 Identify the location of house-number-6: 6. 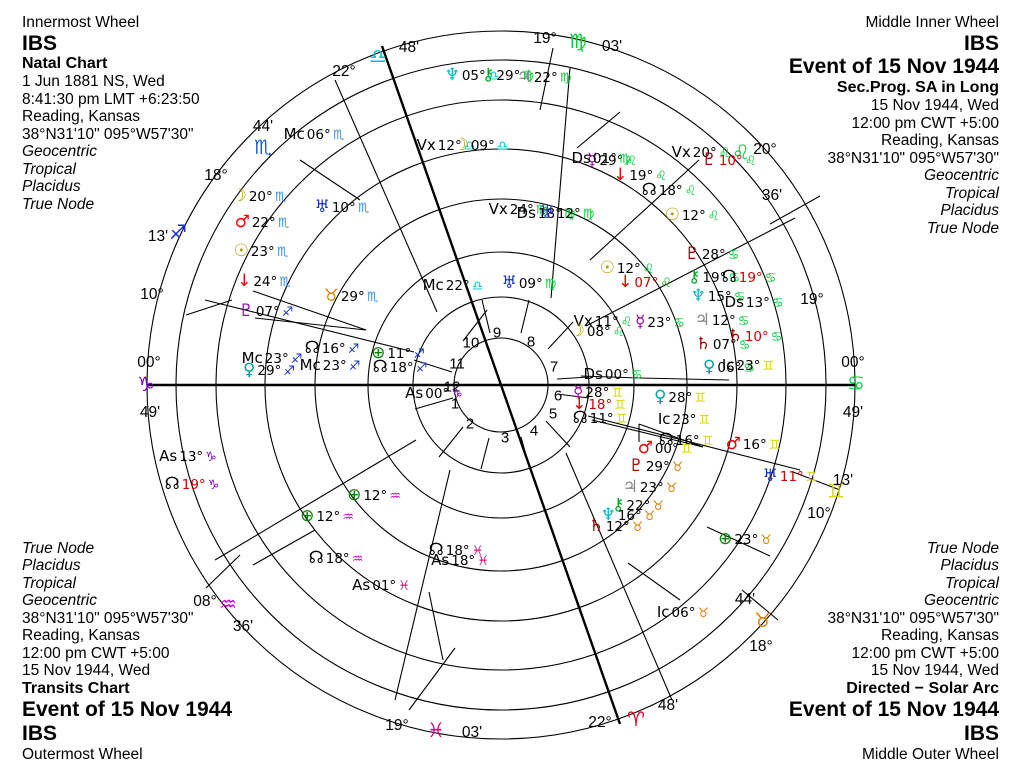
(558, 396).